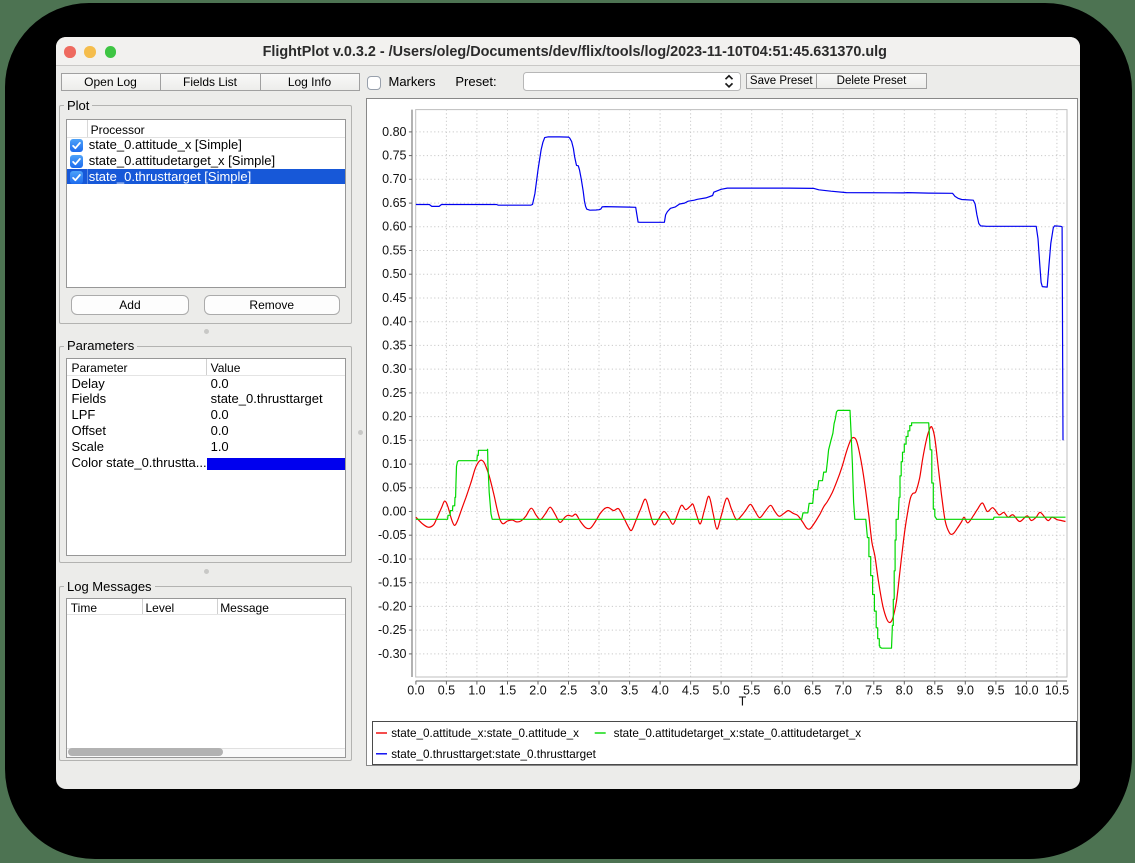  What do you see at coordinates (1057, 691) in the screenshot?
I see `svg-text: 10.5` at bounding box center [1057, 691].